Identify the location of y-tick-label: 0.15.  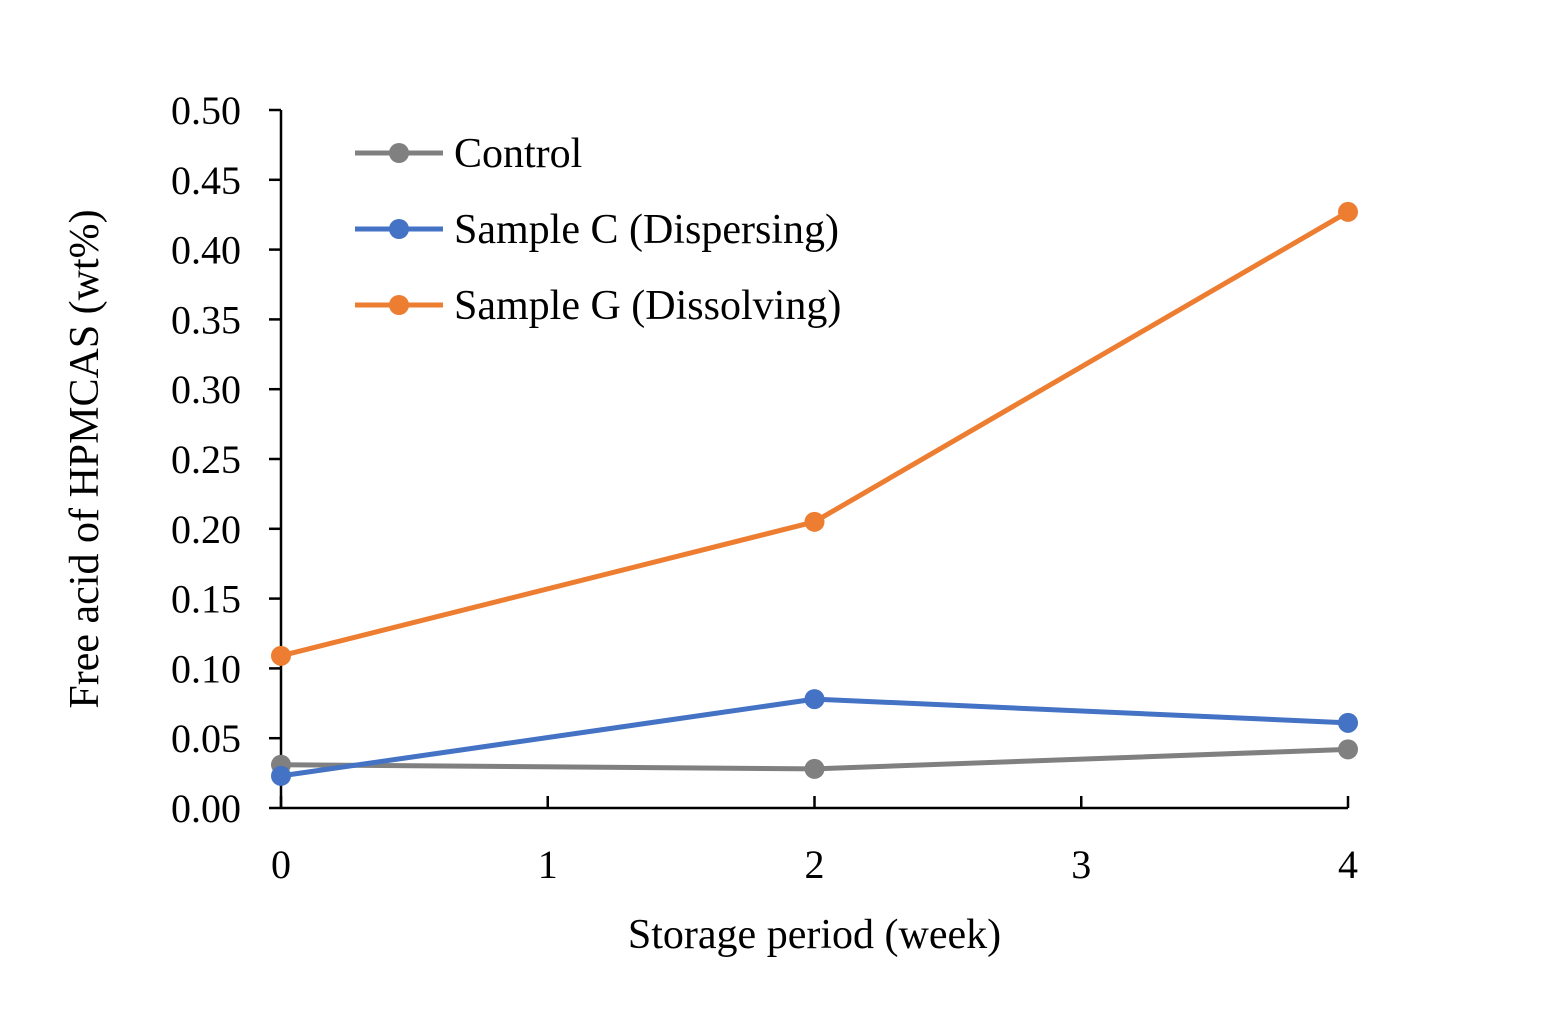
(206, 599).